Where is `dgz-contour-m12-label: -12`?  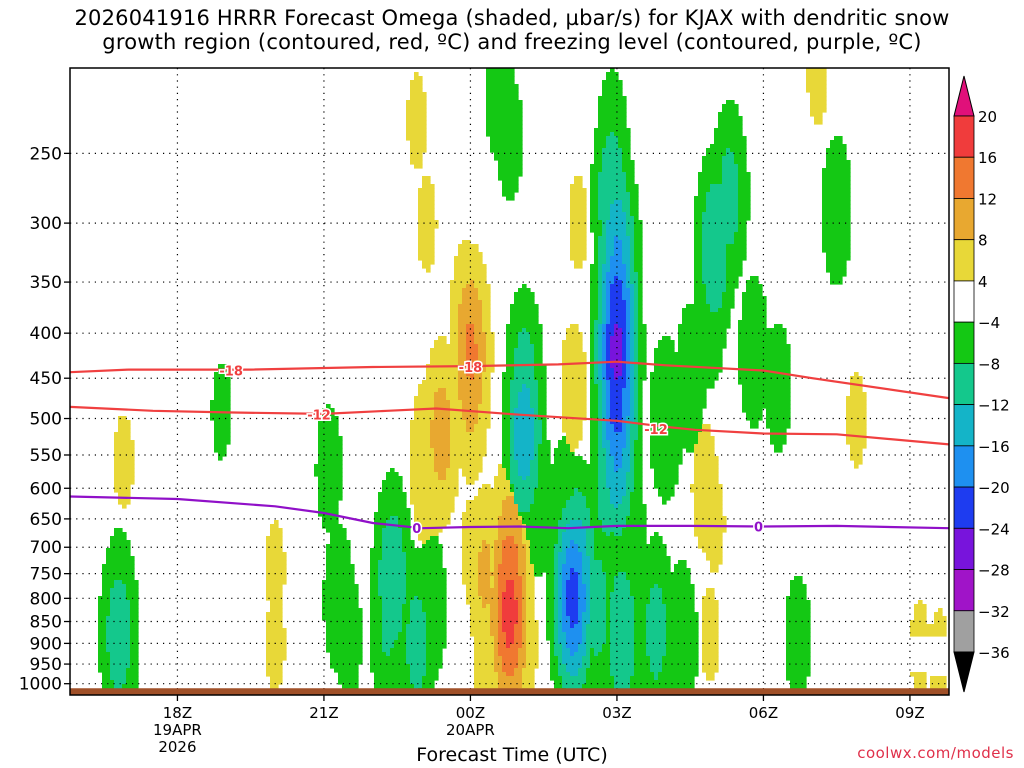 dgz-contour-m12-label: -12 is located at coordinates (656, 430).